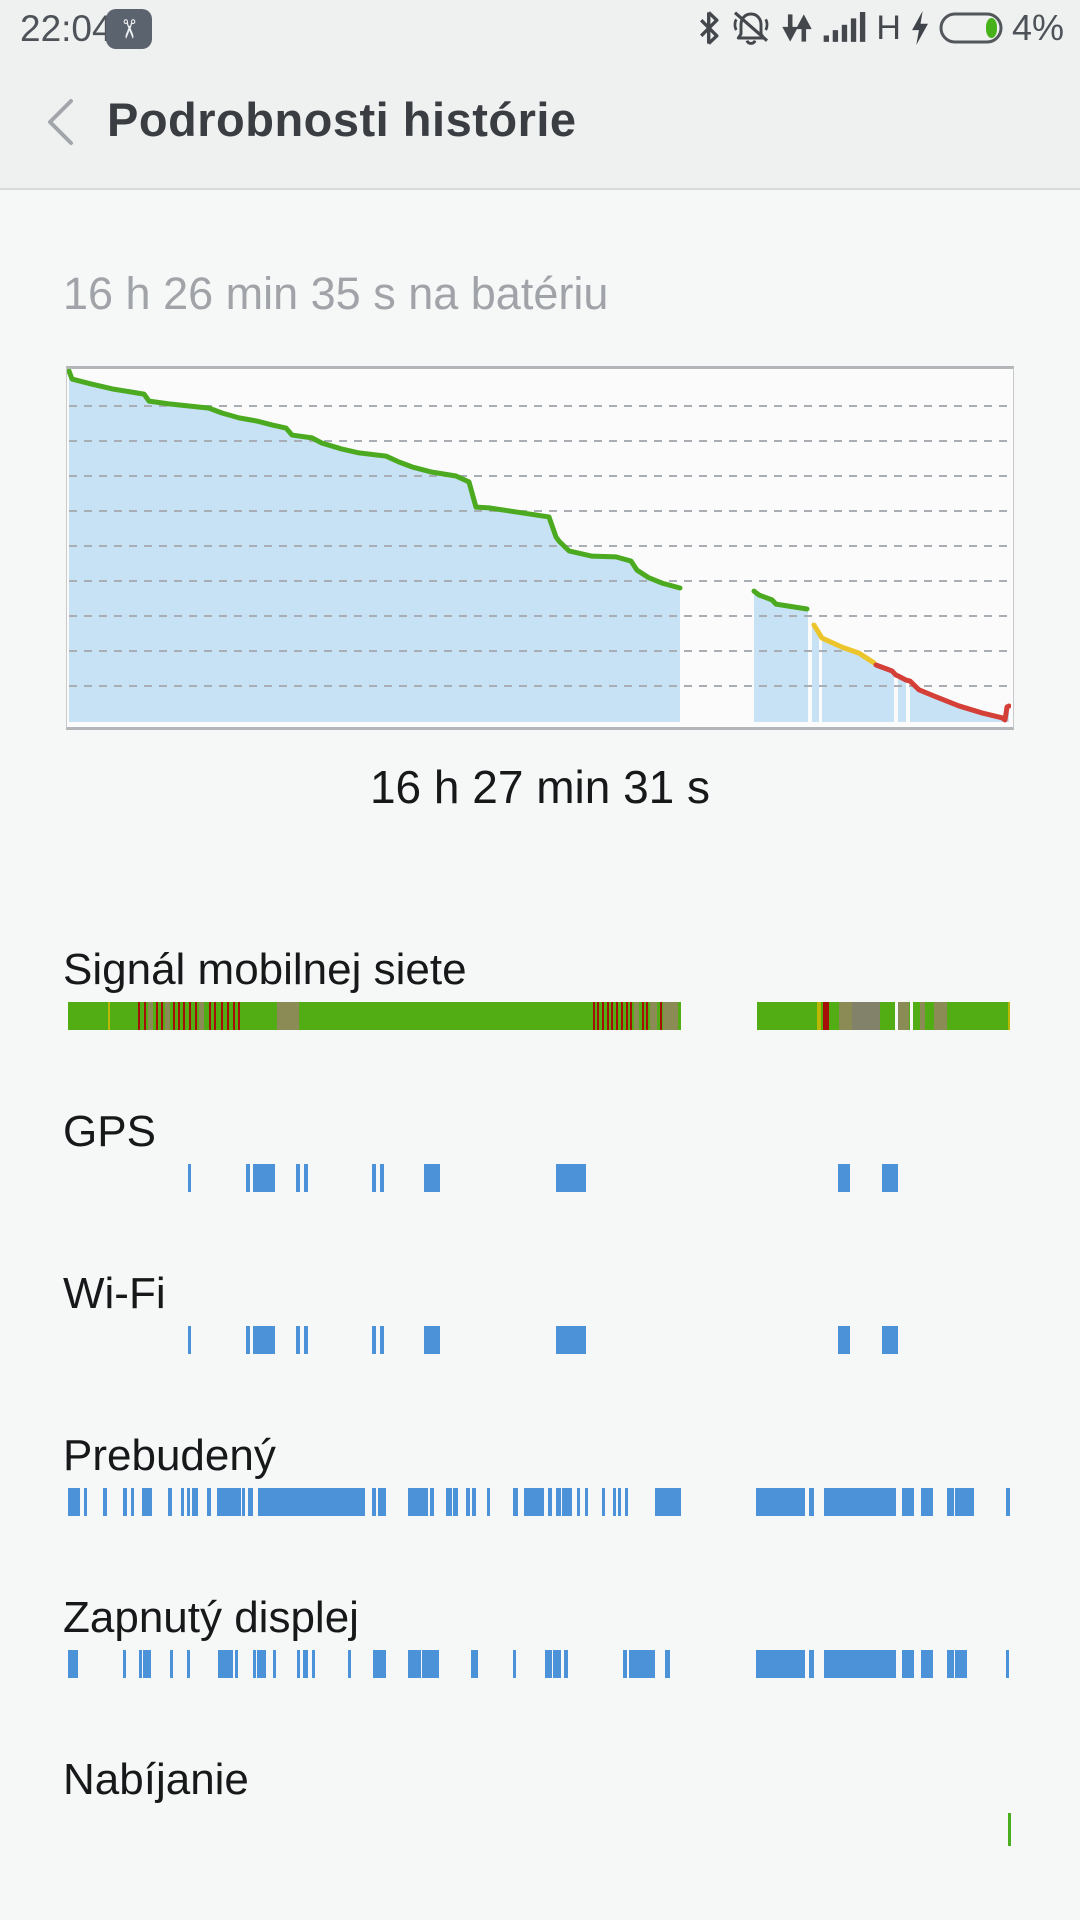 The width and height of the screenshot is (1080, 1920). Describe the element at coordinates (540, 1664) in the screenshot. I see `timeline-bar-screen-on` at that location.